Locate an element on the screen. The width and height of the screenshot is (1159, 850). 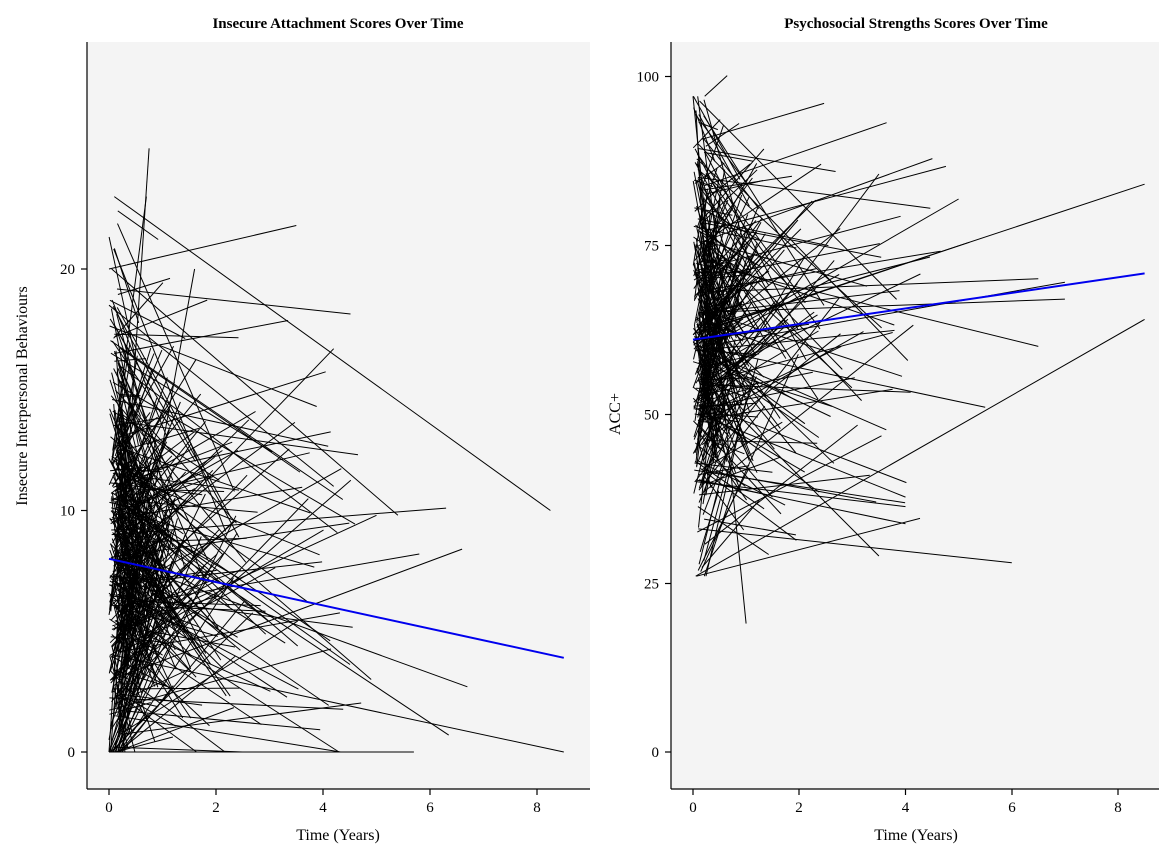
y-tick-label: 10 is located at coordinates (67, 512).